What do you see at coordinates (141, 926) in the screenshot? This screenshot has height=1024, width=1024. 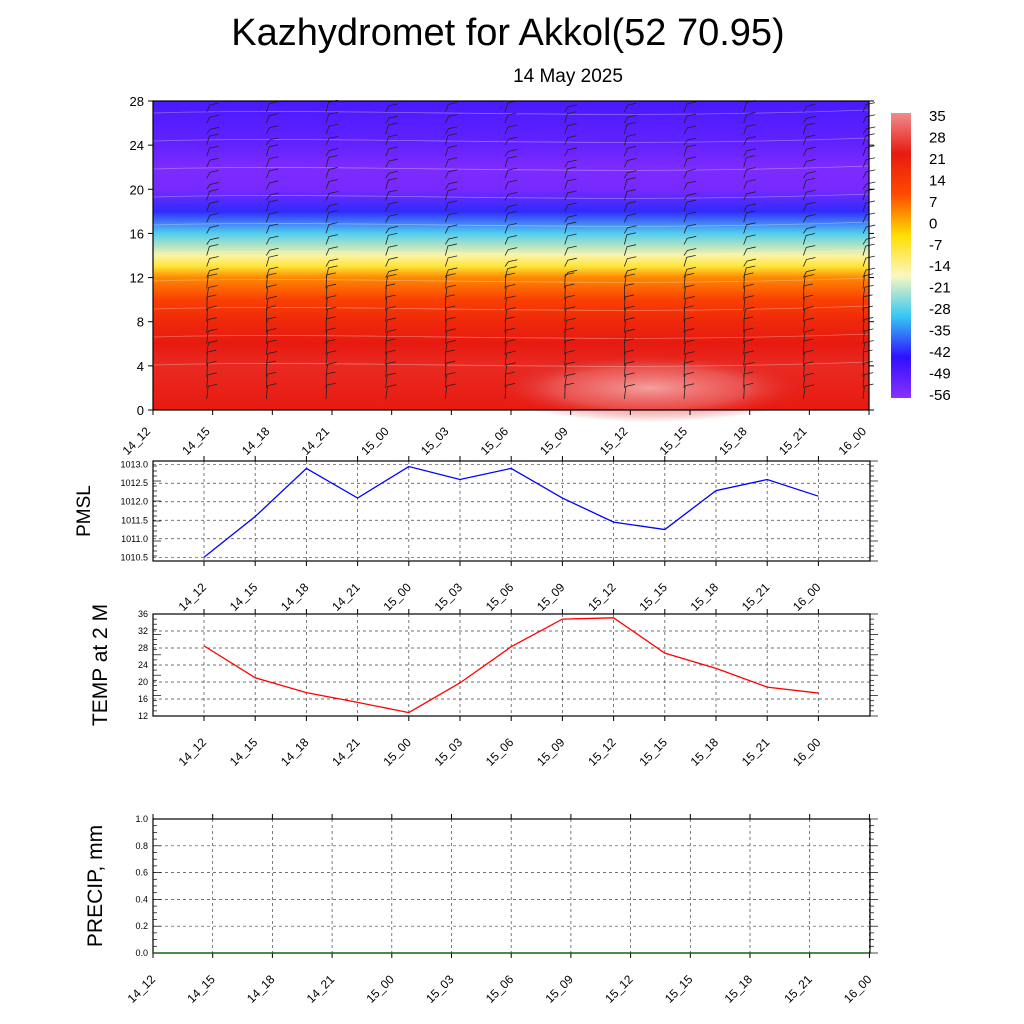 I see `ytick-label: 0.2` at bounding box center [141, 926].